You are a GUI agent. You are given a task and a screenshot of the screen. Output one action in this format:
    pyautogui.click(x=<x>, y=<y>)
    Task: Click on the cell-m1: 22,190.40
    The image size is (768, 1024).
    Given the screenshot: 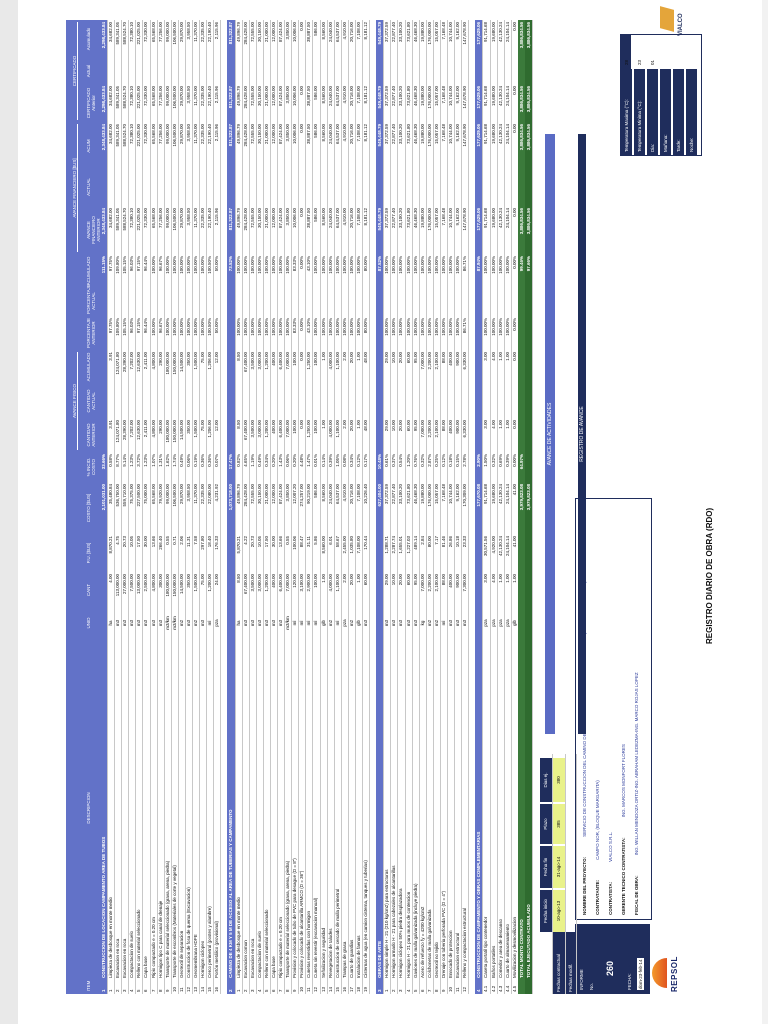 What is the action you would take?
    pyautogui.click(x=210, y=218)
    